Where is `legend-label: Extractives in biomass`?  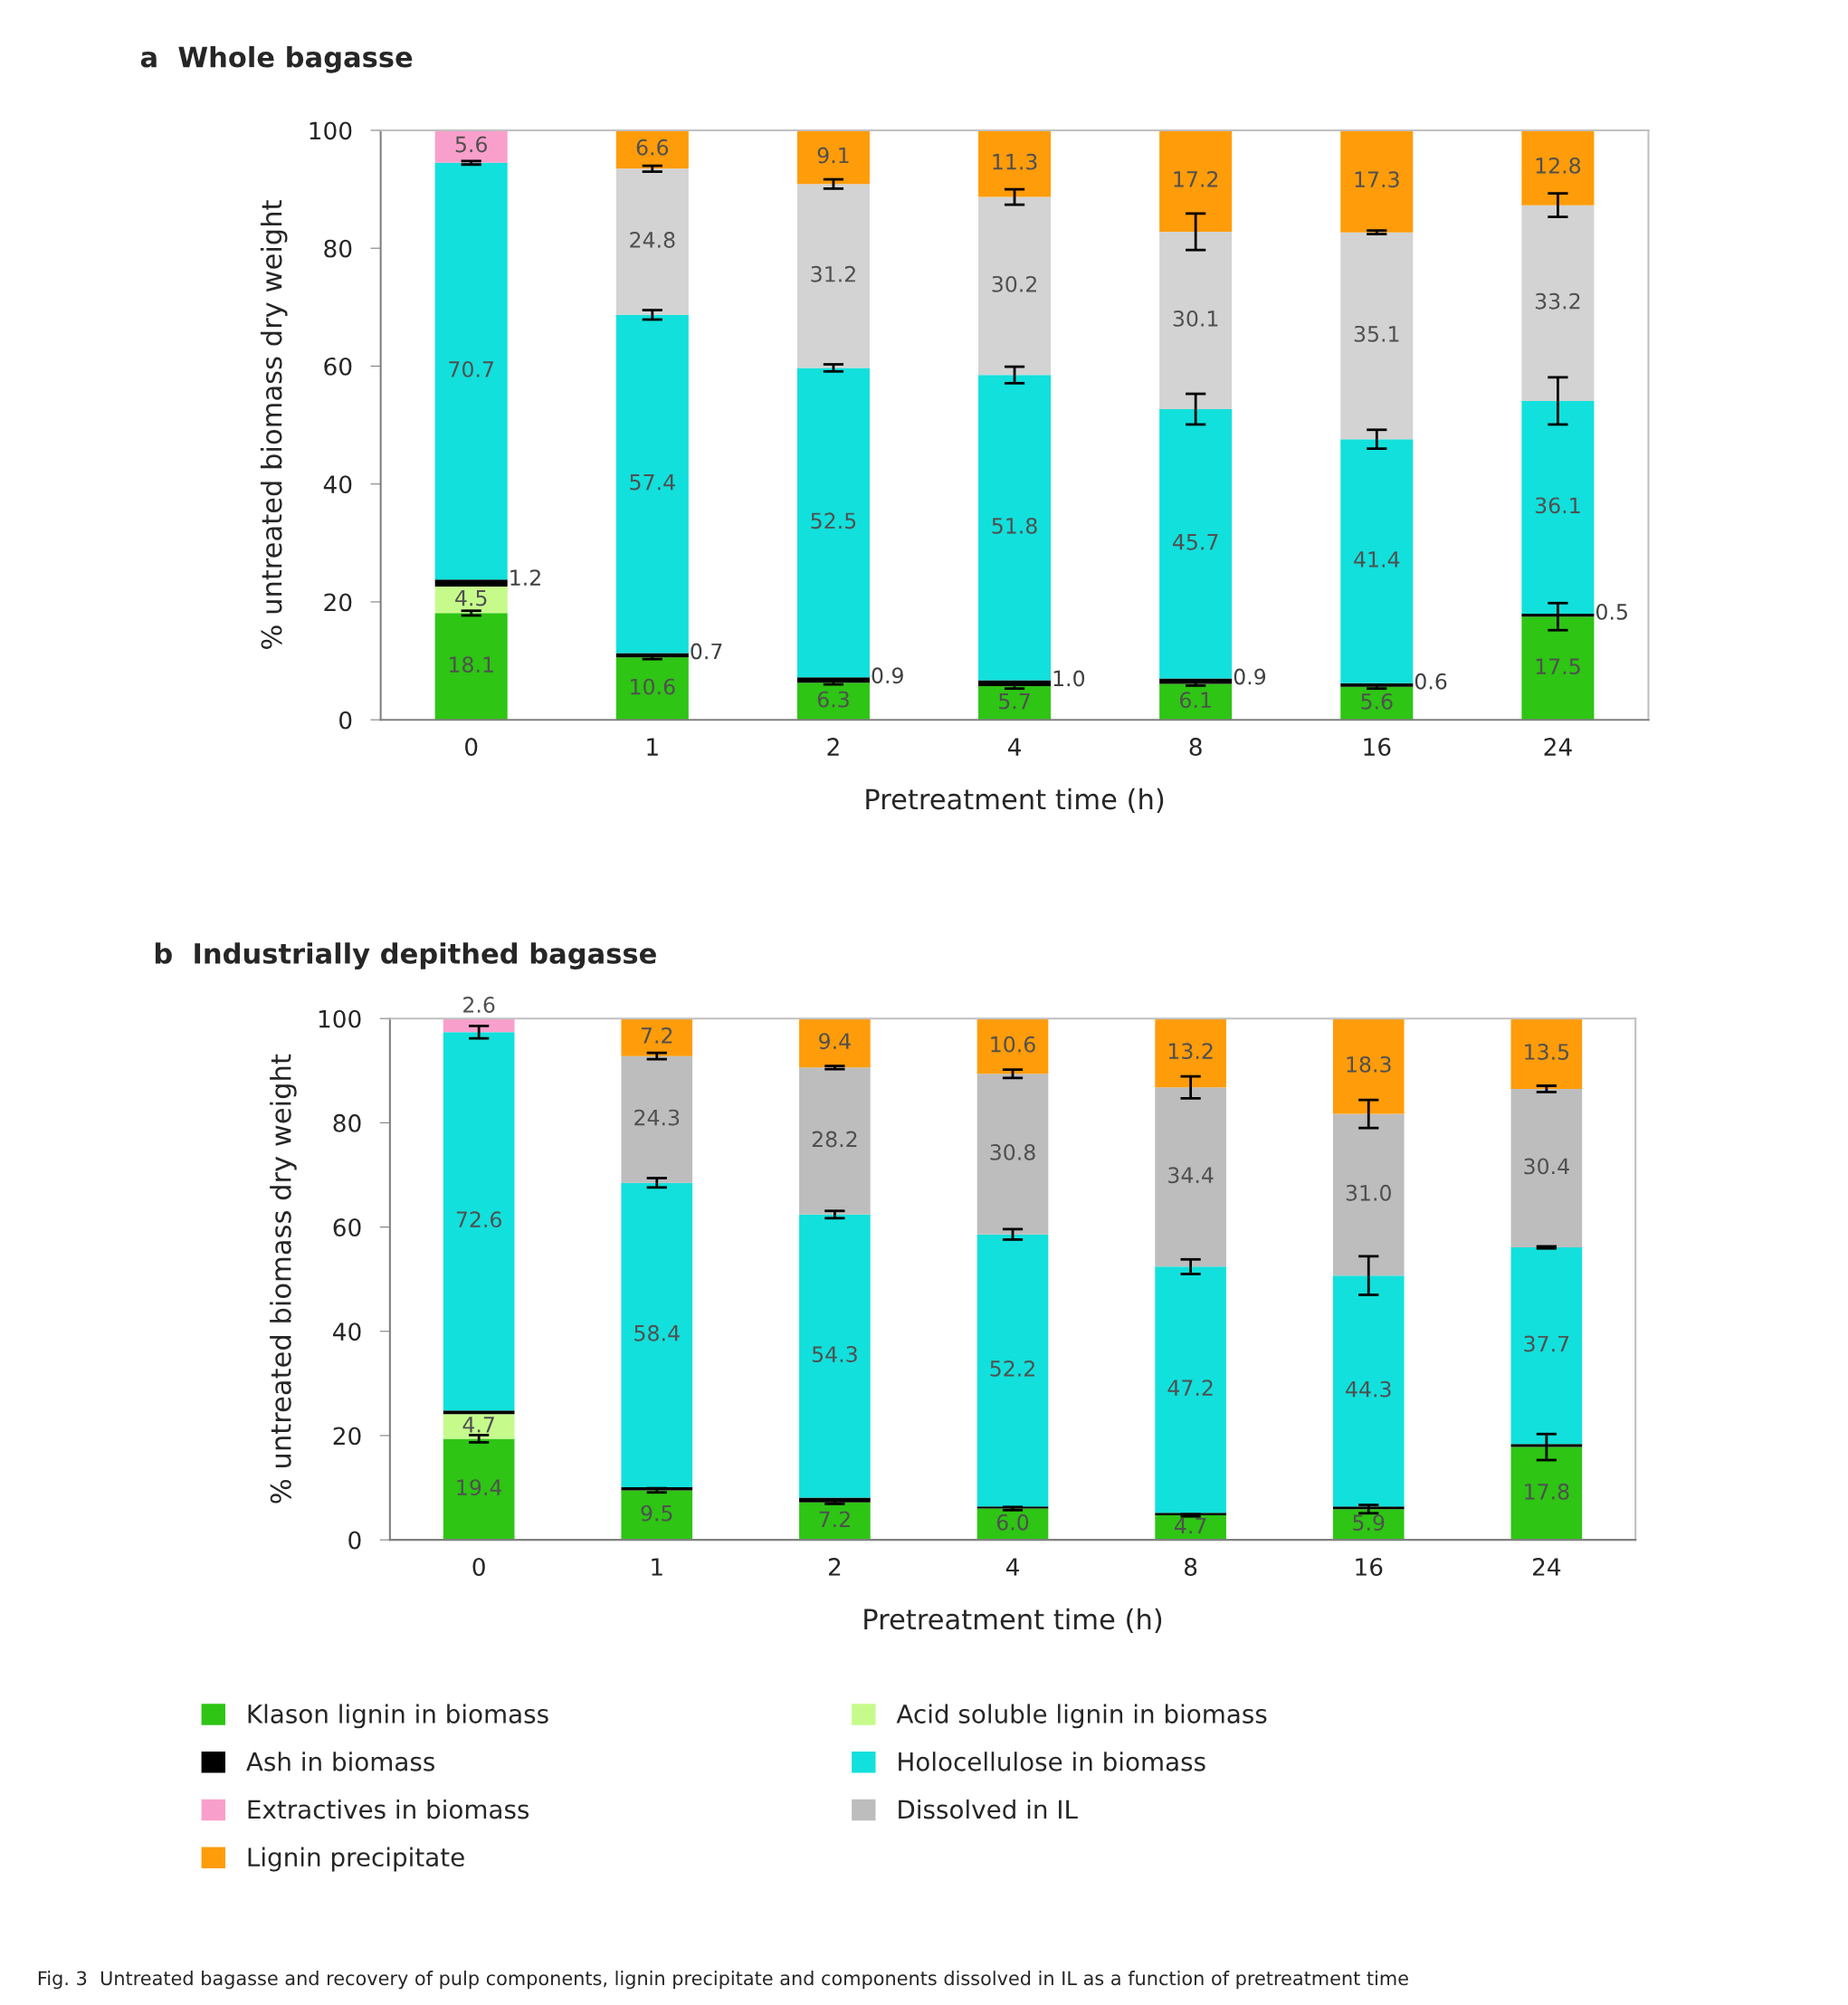 legend-label: Extractives in biomass is located at coordinates (388, 1809).